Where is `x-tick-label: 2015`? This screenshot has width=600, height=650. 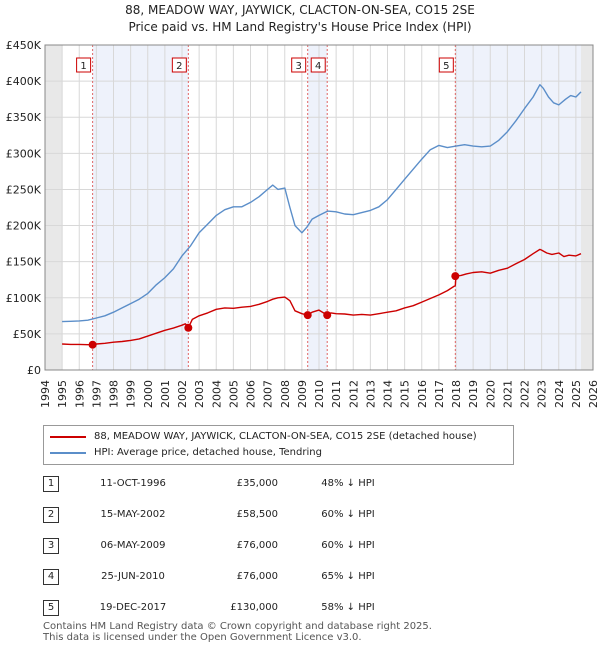
x-tick-label: 2015 is located at coordinates (405, 394).